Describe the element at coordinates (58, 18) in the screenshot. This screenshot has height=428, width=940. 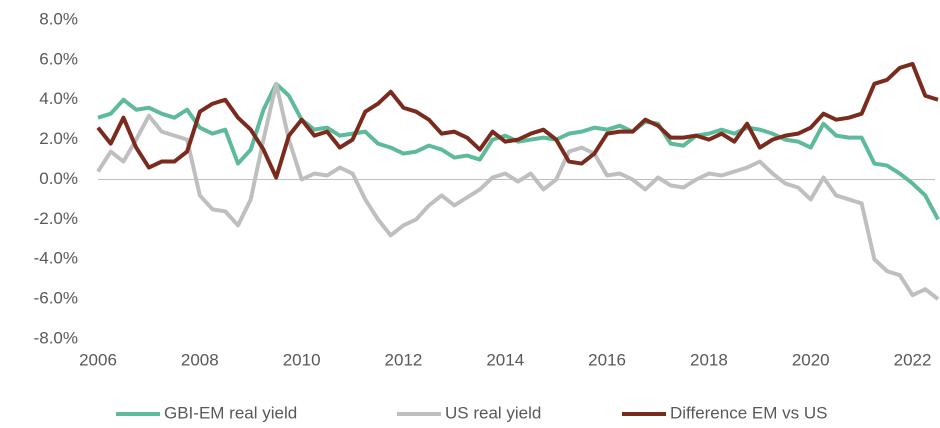
I see `y-tick-label: 8.0%` at that location.